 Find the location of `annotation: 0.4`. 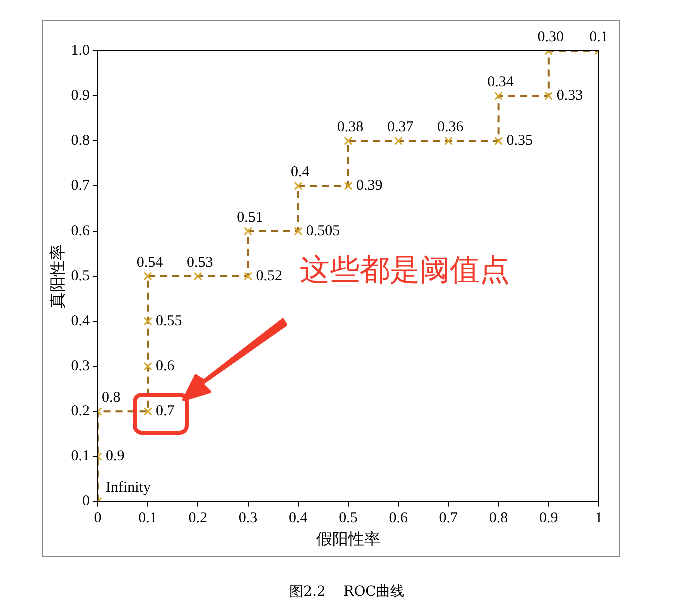

annotation: 0.4 is located at coordinates (300, 172).